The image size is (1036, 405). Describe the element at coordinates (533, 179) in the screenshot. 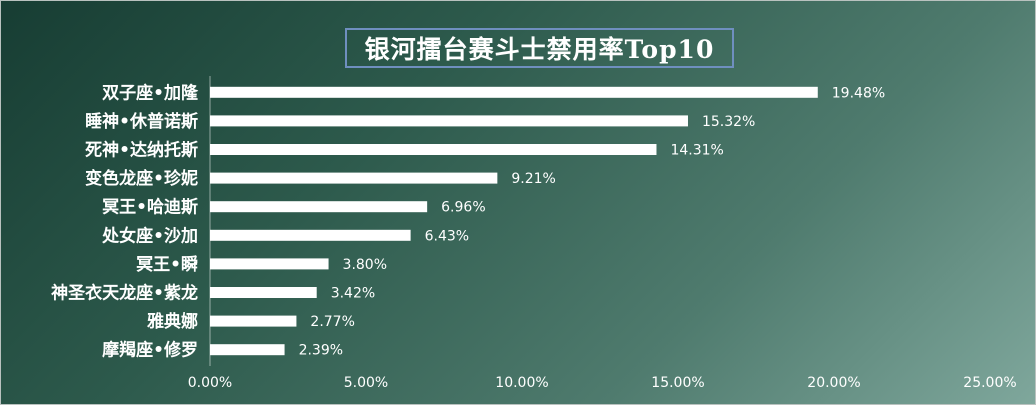

I see `data-label: 9.21%` at that location.